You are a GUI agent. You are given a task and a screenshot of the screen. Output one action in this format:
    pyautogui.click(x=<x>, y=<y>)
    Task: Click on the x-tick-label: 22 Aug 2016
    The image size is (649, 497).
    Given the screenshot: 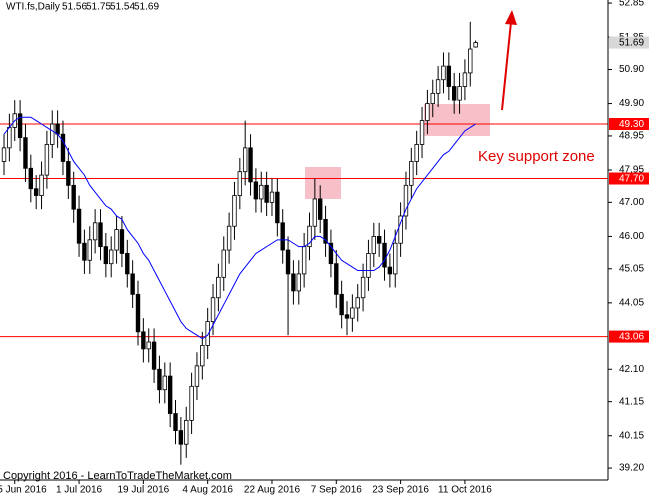 What is the action you would take?
    pyautogui.click(x=272, y=490)
    